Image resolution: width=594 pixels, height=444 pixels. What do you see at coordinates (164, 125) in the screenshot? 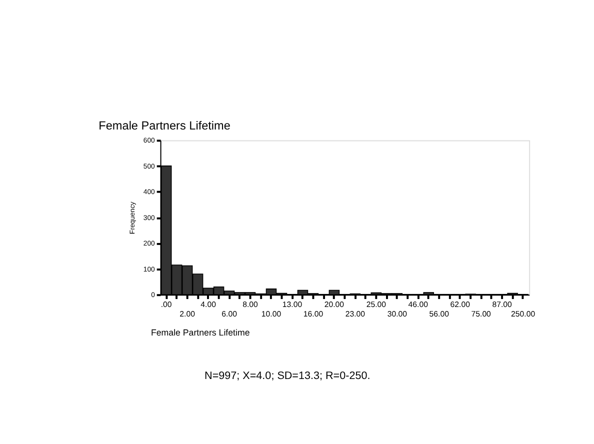
I see `chart-title: Female Partners Lifetime` at bounding box center [164, 125].